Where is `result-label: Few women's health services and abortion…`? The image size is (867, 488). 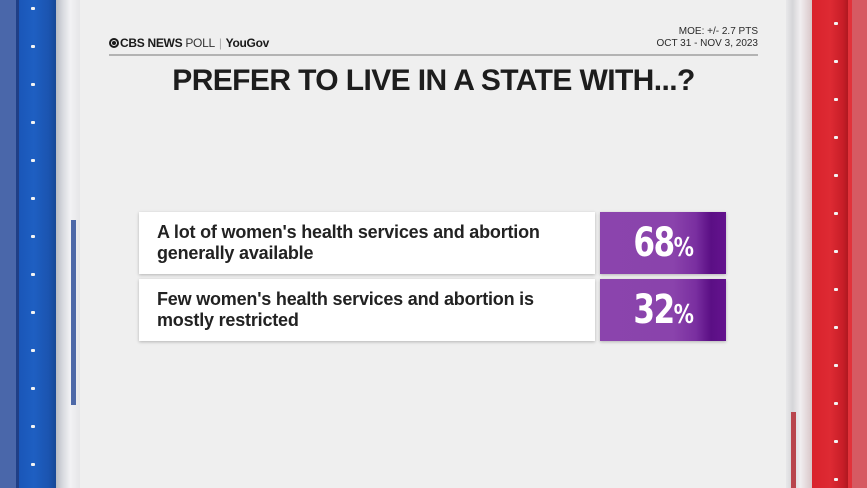 result-label: Few women's health services and abortion… is located at coordinates (367, 310).